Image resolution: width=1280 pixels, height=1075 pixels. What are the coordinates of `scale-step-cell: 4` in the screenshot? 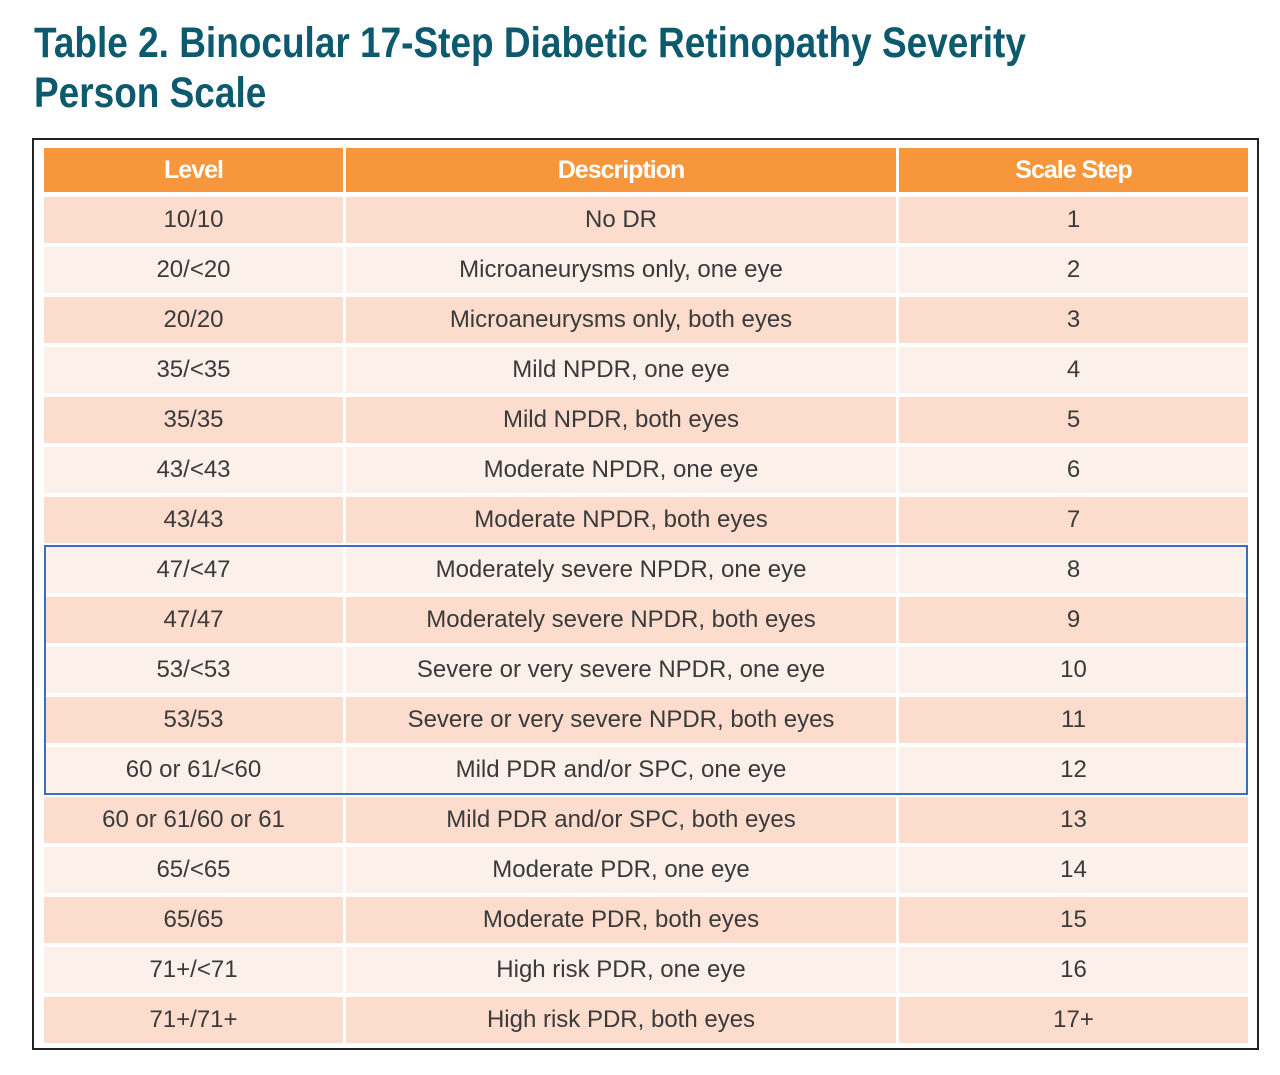 It's located at (1073, 370).